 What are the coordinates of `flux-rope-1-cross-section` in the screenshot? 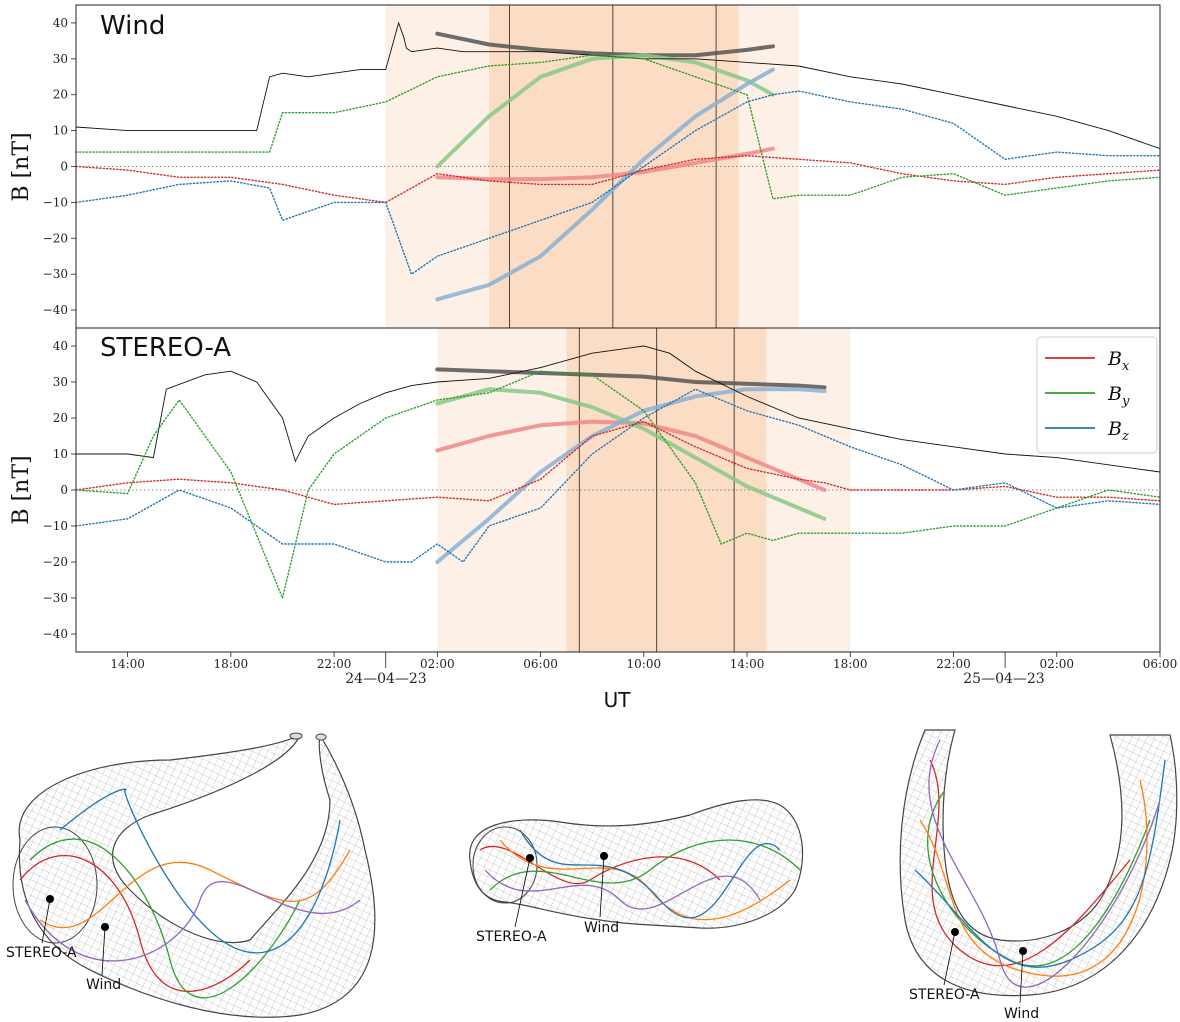 It's located at (55, 885).